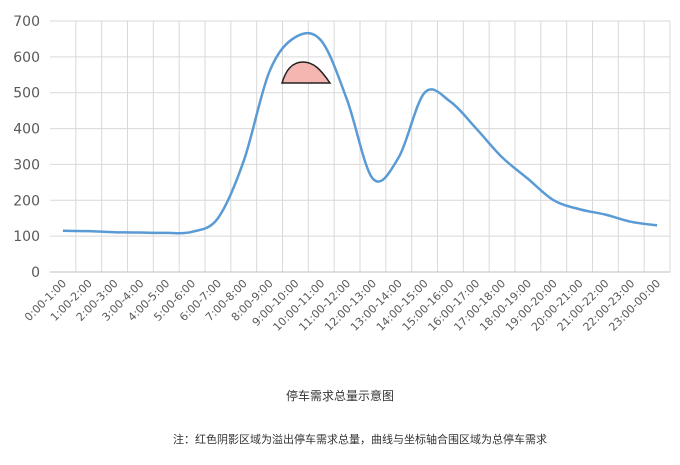 The width and height of the screenshot is (680, 465). I want to click on y-tick-label: 700, so click(26, 22).